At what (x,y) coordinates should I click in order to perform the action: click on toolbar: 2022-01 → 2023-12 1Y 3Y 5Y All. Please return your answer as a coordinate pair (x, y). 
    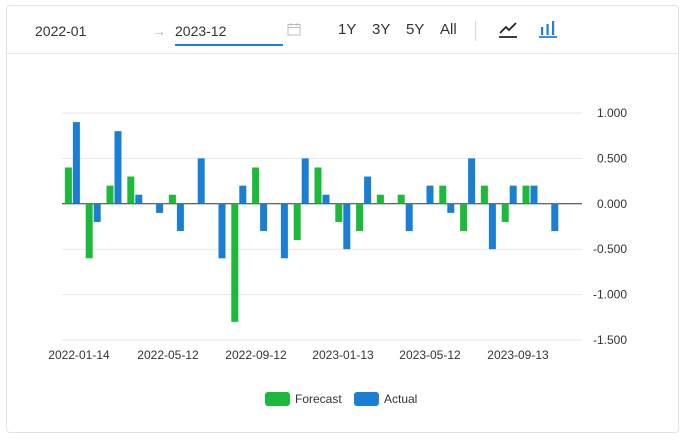
    Looking at the image, I should click on (342, 30).